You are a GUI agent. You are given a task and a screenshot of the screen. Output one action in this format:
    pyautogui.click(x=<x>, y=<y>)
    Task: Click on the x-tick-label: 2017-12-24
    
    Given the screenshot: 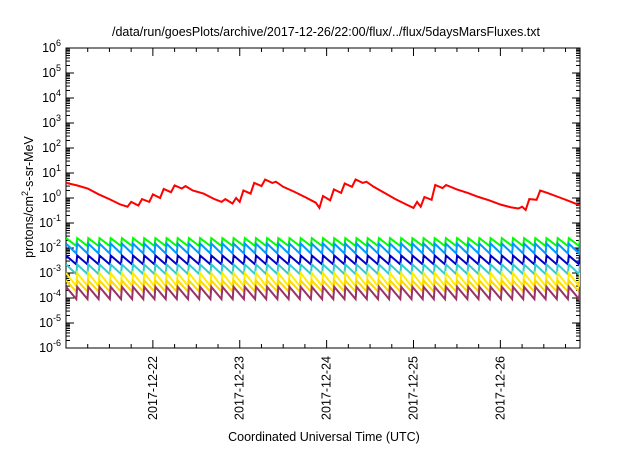 What is the action you would take?
    pyautogui.click(x=327, y=388)
    